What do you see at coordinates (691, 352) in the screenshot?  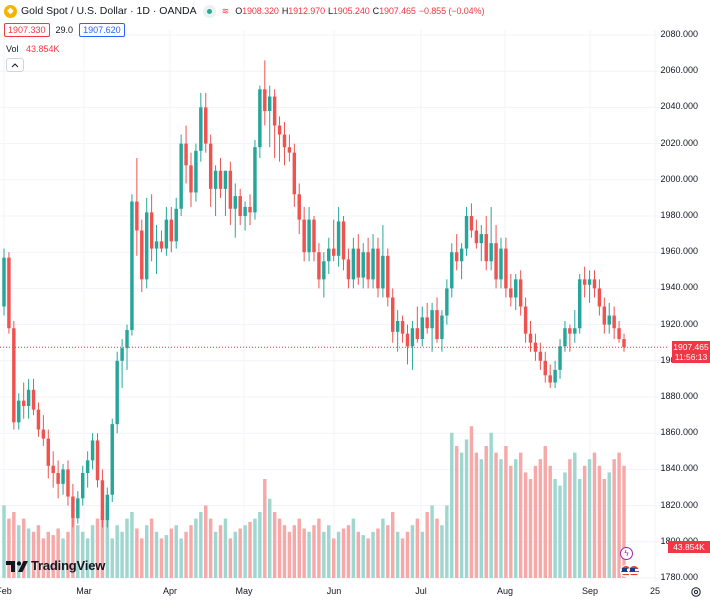 I see `last-price-tag: 1907.465 11:56:13` at bounding box center [691, 352].